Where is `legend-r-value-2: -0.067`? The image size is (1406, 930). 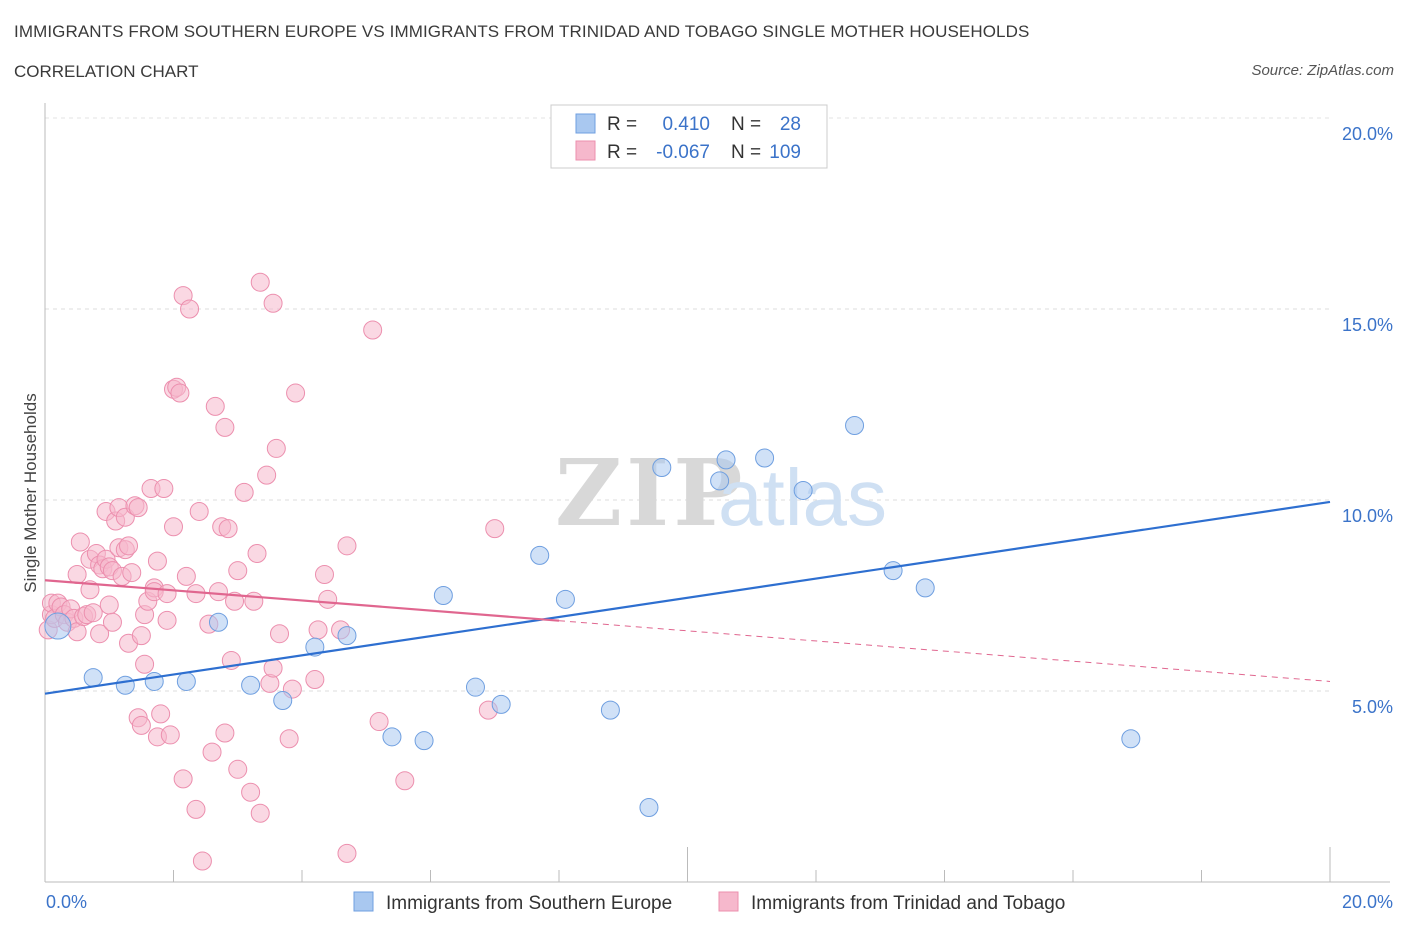
legend-r-value-2: -0.067 is located at coordinates (683, 152).